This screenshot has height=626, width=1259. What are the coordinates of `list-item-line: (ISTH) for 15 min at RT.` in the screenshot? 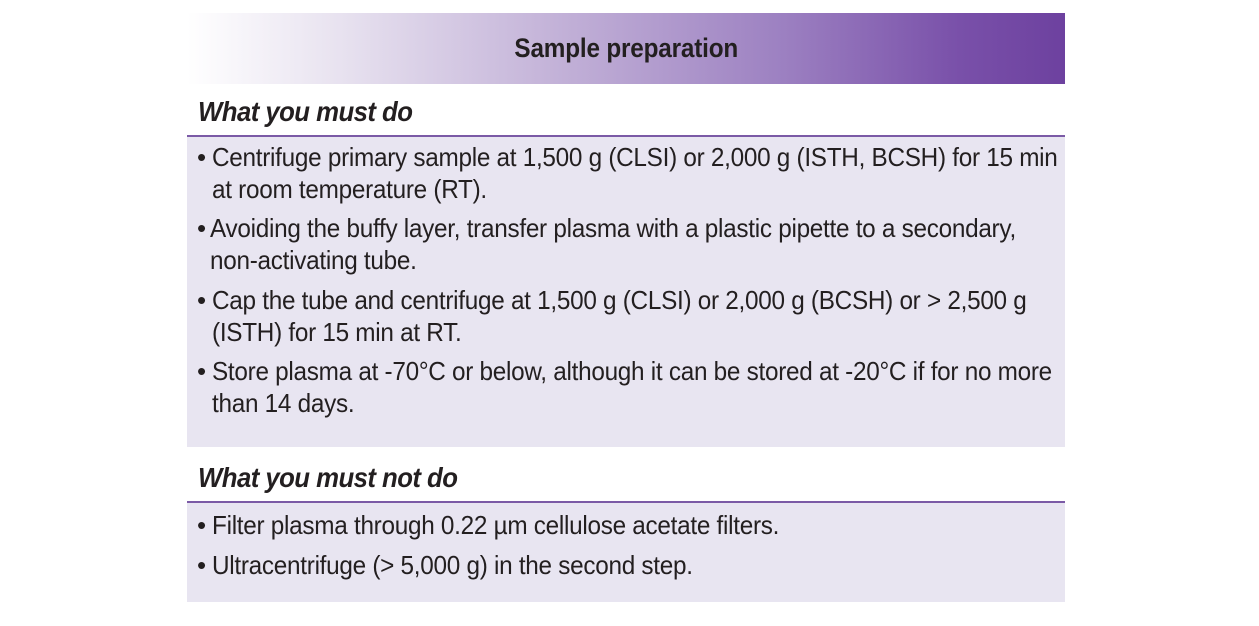 It's located at (337, 332).